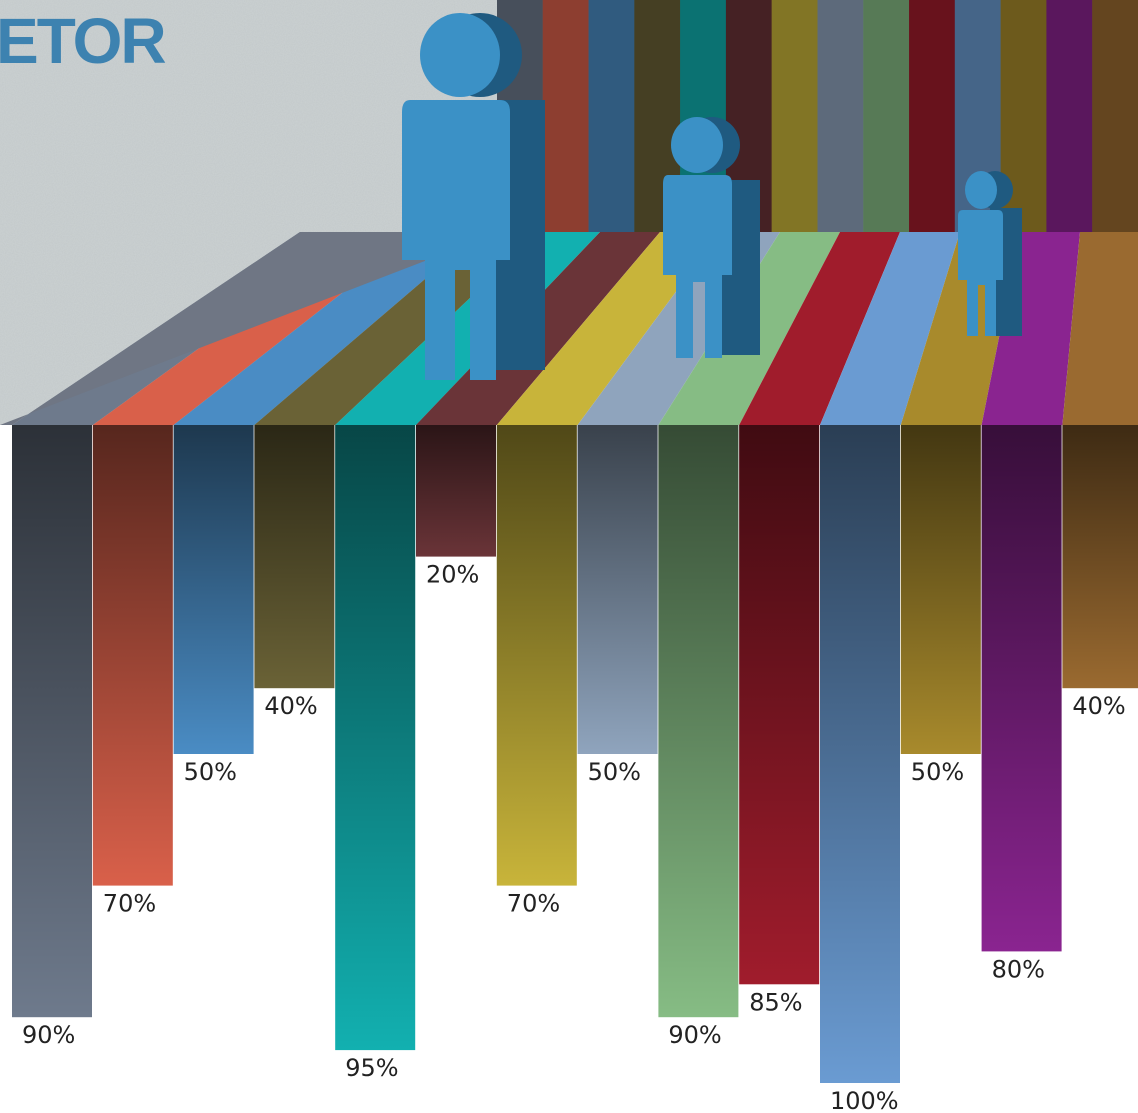 Image resolution: width=1138 pixels, height=1113 pixels. What do you see at coordinates (452, 575) in the screenshot?
I see `value-label: 20%` at bounding box center [452, 575].